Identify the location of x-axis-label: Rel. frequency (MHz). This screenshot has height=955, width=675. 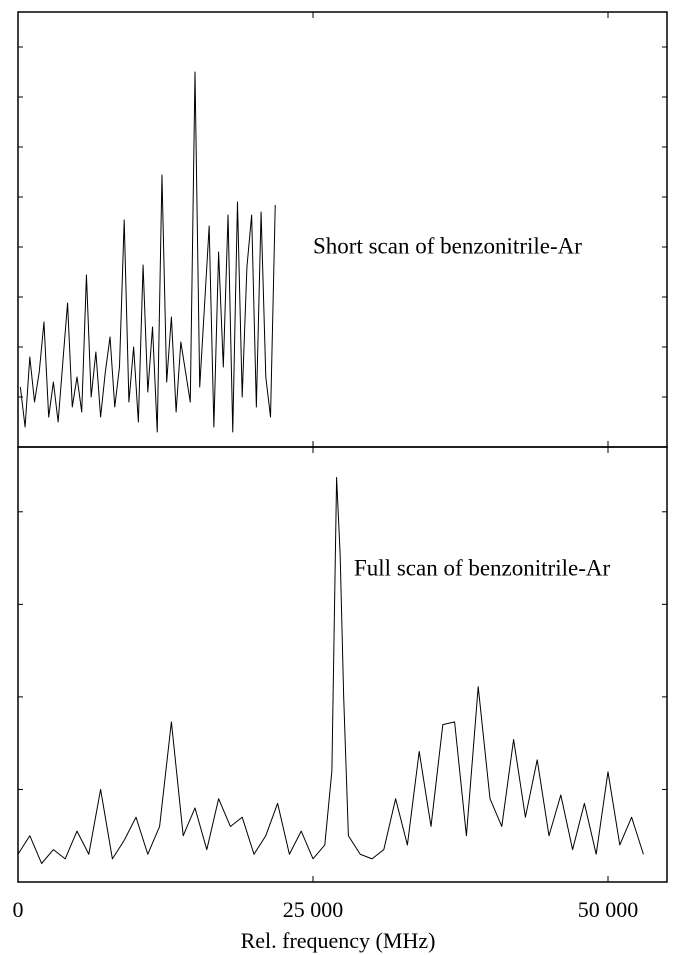
(338, 940).